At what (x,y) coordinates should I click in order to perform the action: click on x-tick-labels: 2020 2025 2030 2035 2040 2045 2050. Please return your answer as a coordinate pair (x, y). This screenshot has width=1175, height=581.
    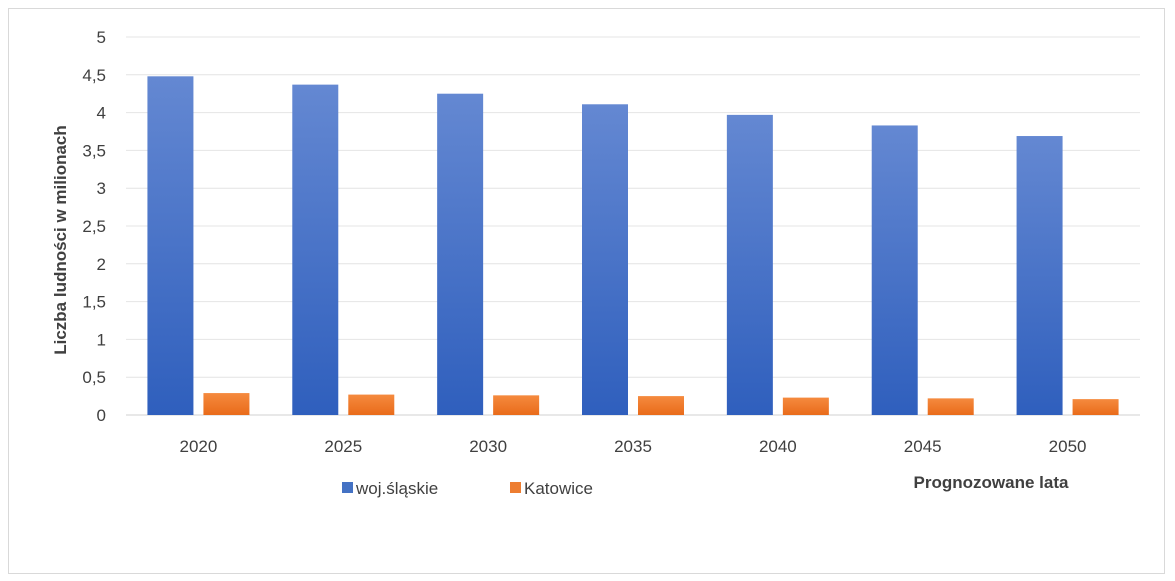
    Looking at the image, I should click on (633, 446).